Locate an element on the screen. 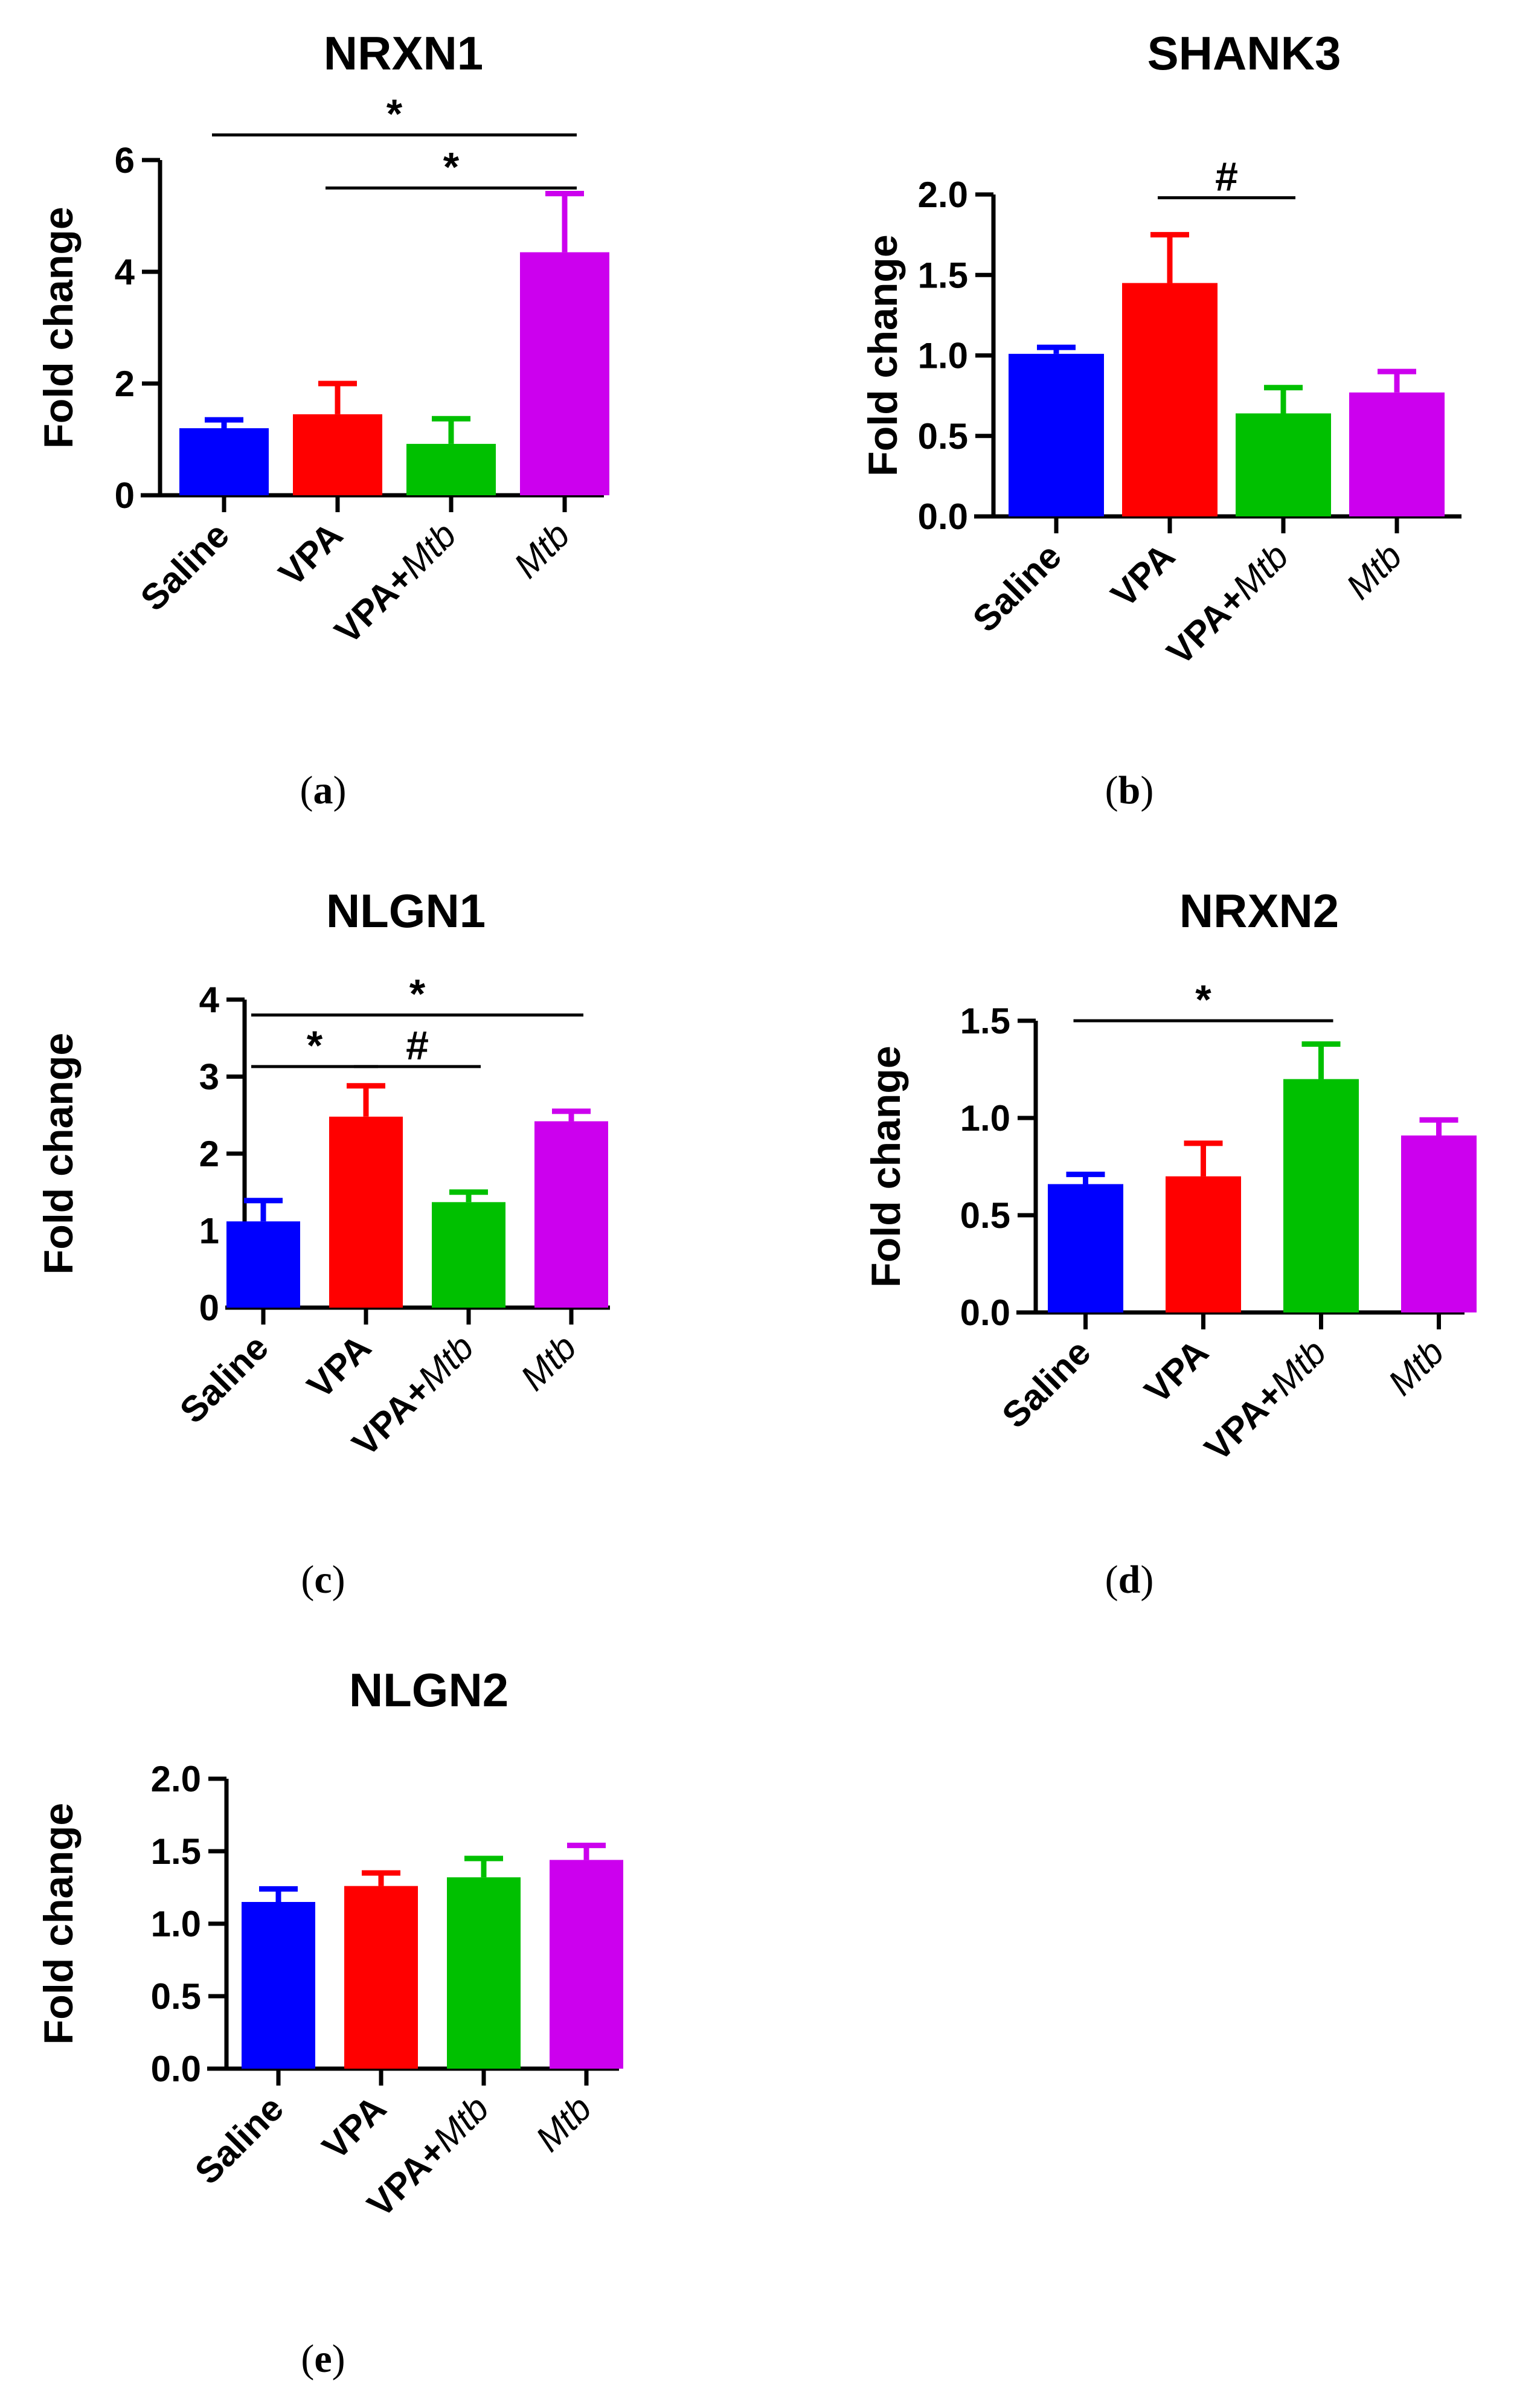 This screenshot has height=2393, width=1540. panel-label: (c) is located at coordinates (323, 1580).